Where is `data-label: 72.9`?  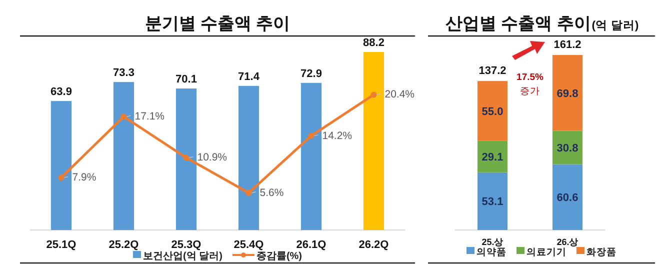 data-label: 72.9 is located at coordinates (311, 74).